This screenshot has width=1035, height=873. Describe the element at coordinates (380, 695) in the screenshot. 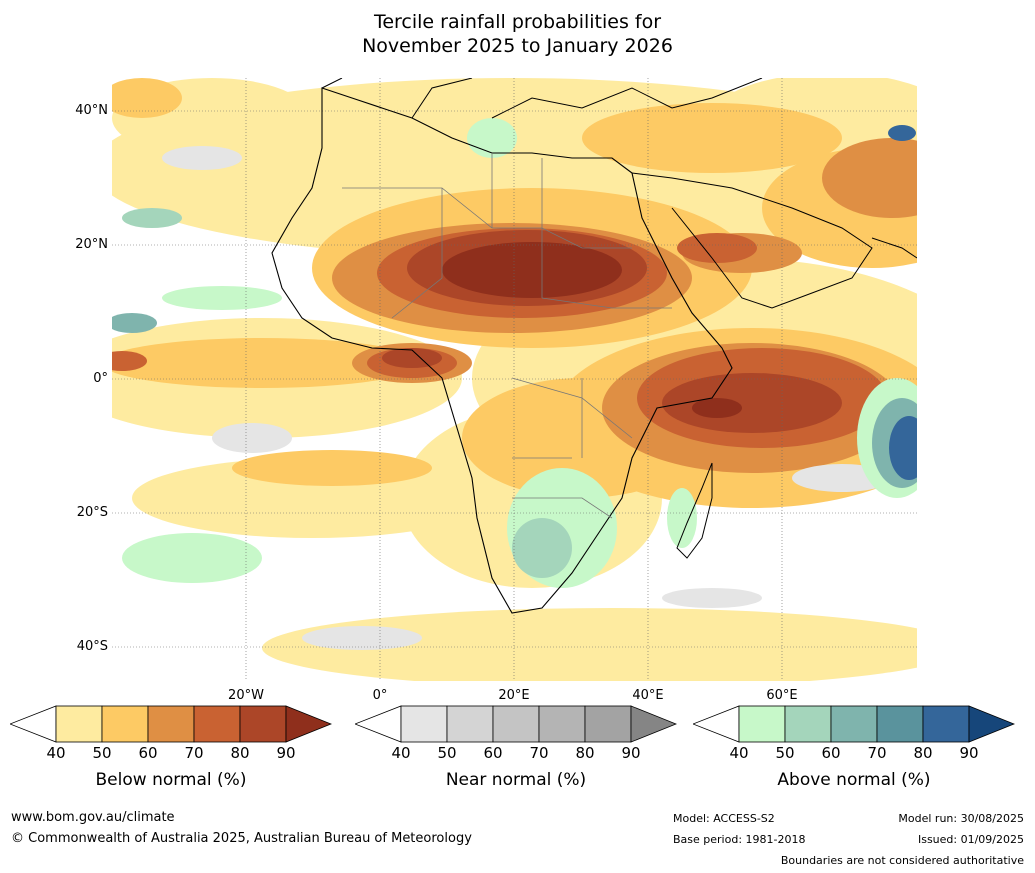

I see `lon-label-0: 0°` at that location.